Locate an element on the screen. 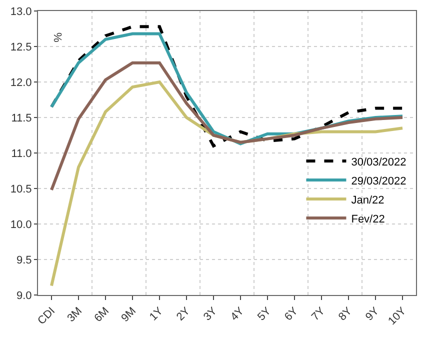 The width and height of the screenshot is (430, 337). x-tick-label: 9M is located at coordinates (129, 315).